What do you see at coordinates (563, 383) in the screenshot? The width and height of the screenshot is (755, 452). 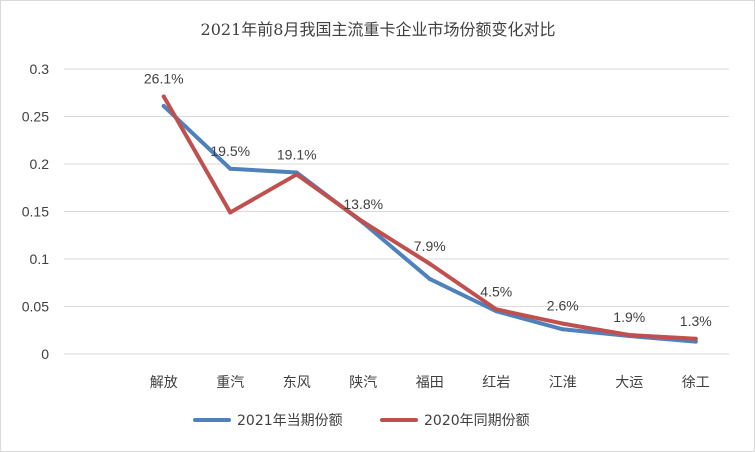 I see `x-category-label: 江淮` at bounding box center [563, 383].